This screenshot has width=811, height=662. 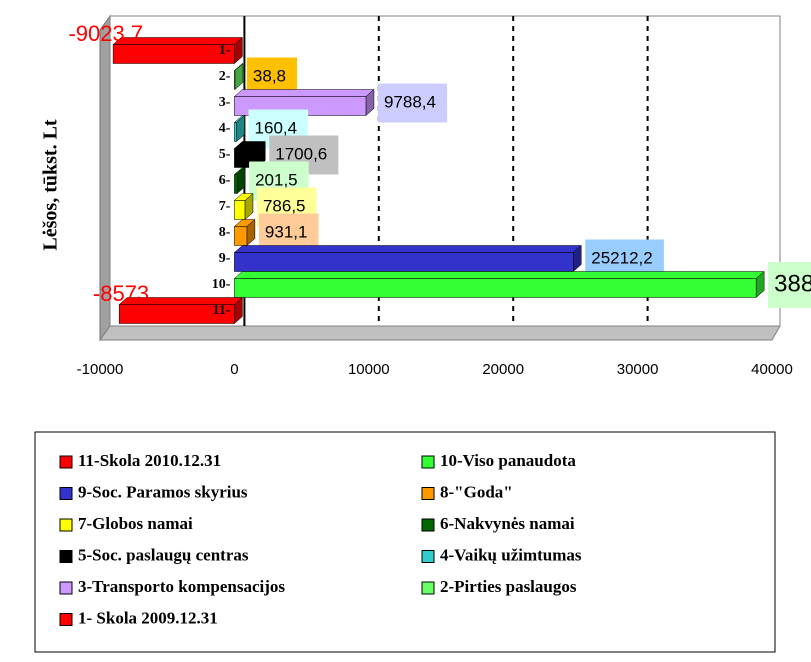 What do you see at coordinates (225, 180) in the screenshot?
I see `category-label: 6-` at bounding box center [225, 180].